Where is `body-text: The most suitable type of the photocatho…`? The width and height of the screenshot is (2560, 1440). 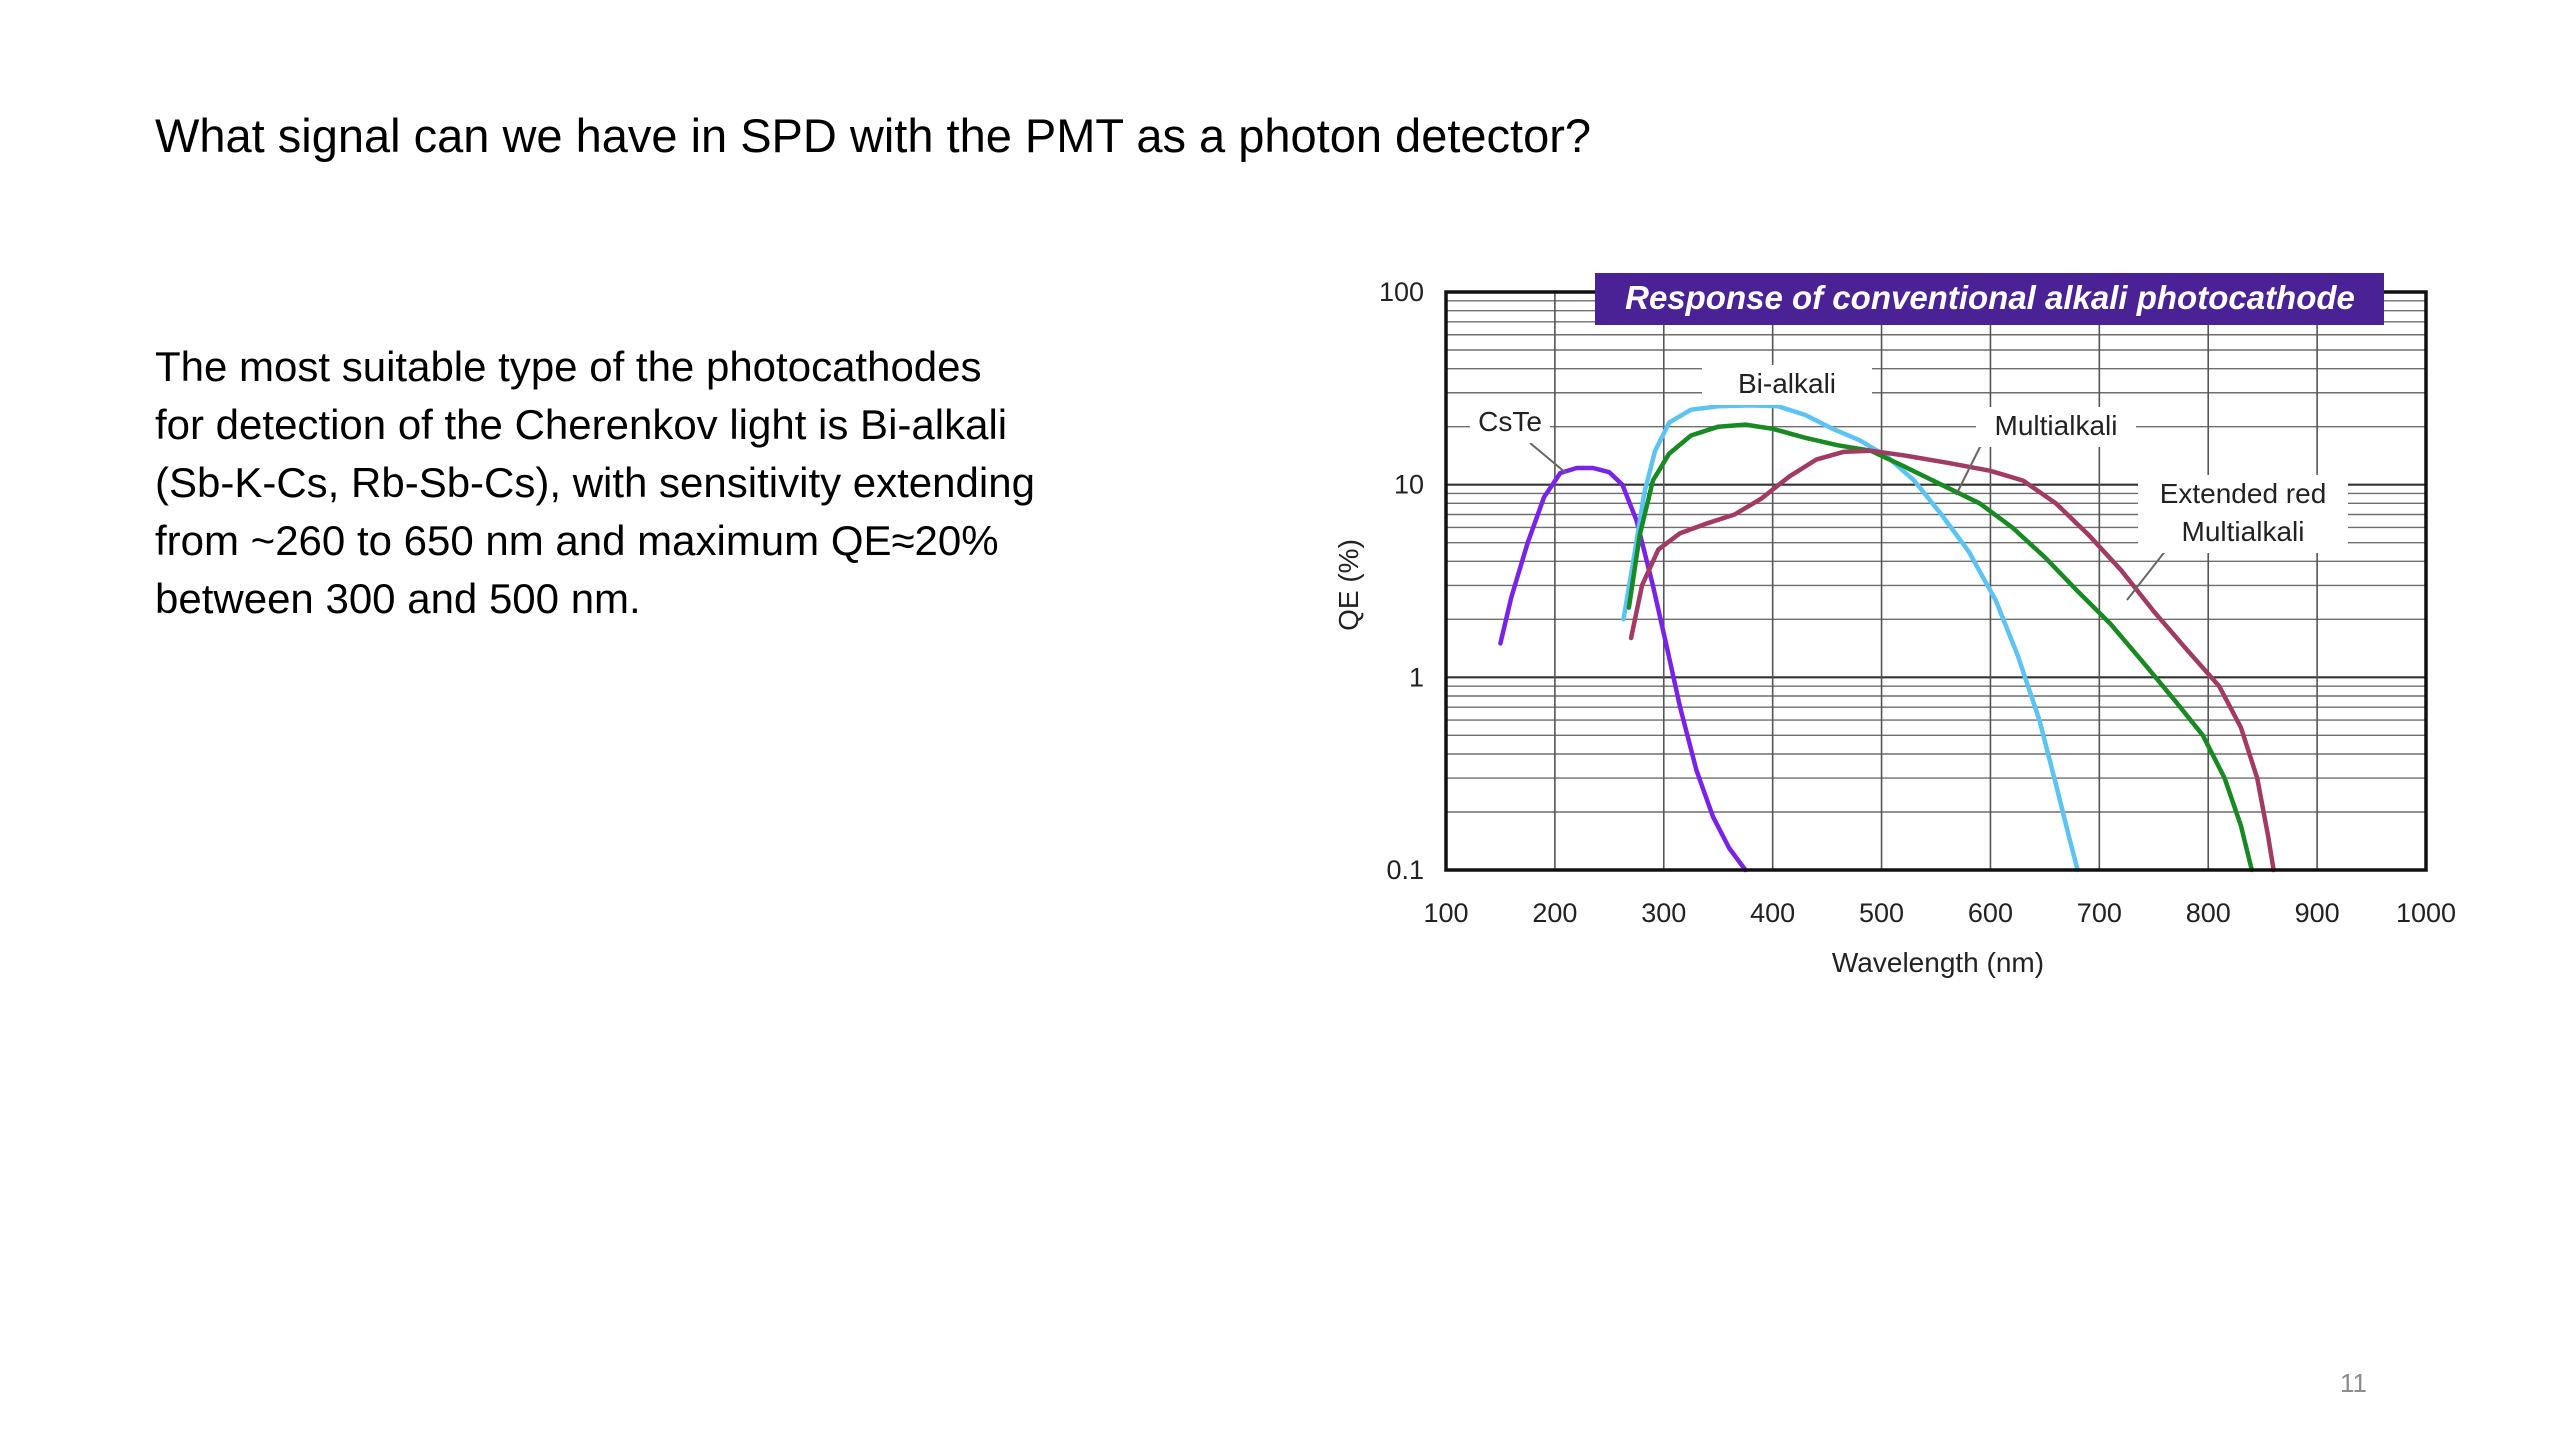
body-text: The most suitable type of the photocatho… is located at coordinates (635, 483).